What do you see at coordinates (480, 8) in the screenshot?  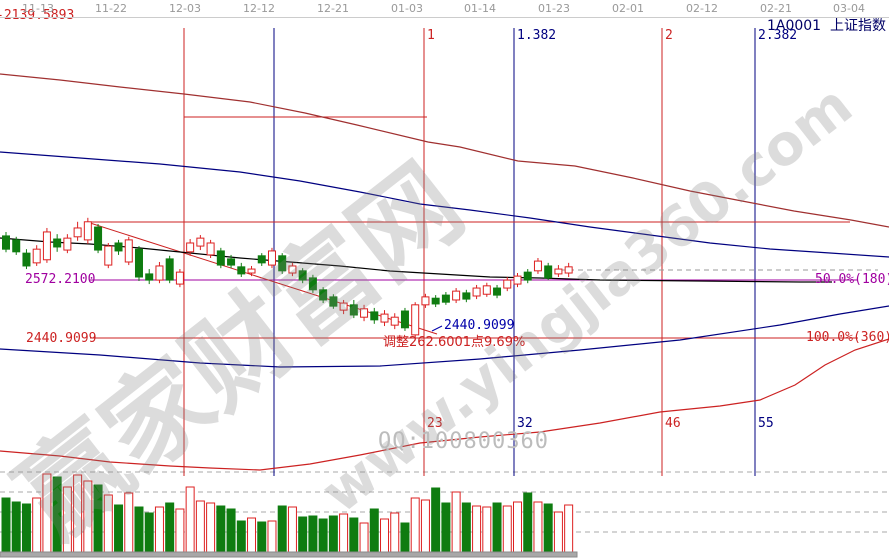 I see `date-tick-01-14: 01-14` at bounding box center [480, 8].